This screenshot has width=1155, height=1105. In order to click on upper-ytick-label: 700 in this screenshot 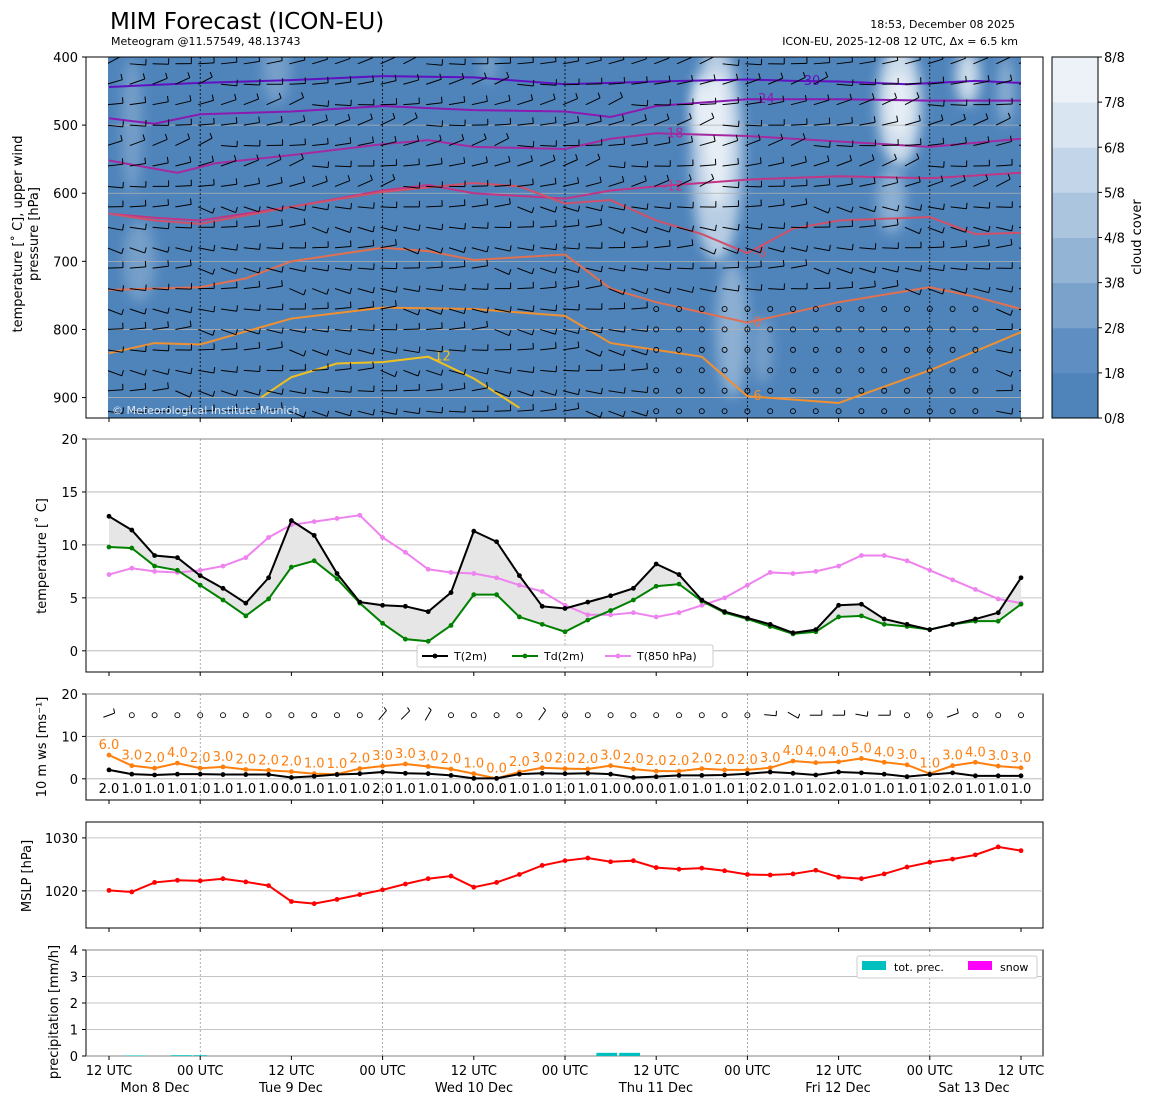, I will do `click(65, 262)`.